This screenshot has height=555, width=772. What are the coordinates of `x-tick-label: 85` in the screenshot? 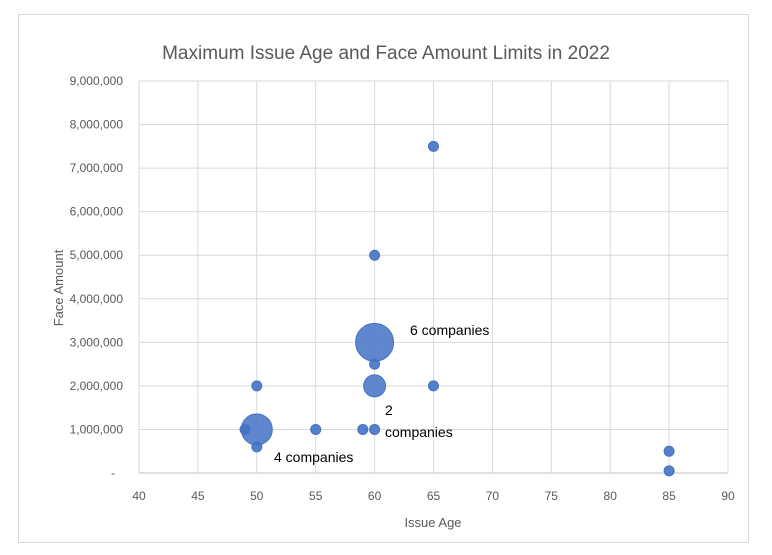 It's located at (669, 496).